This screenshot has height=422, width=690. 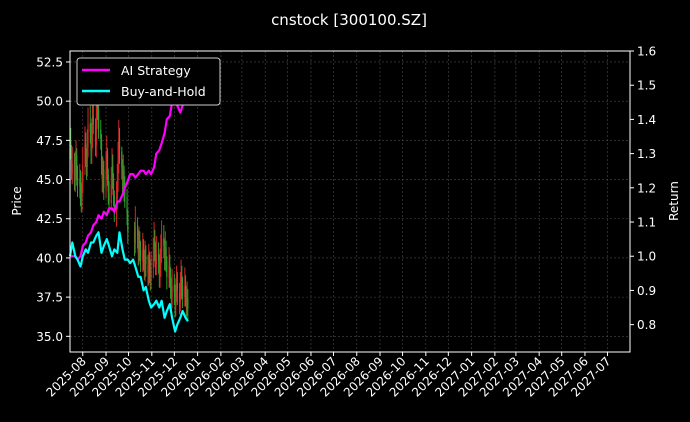 I want to click on legend: AI Strategy Buy-and-Hold, so click(x=148, y=81).